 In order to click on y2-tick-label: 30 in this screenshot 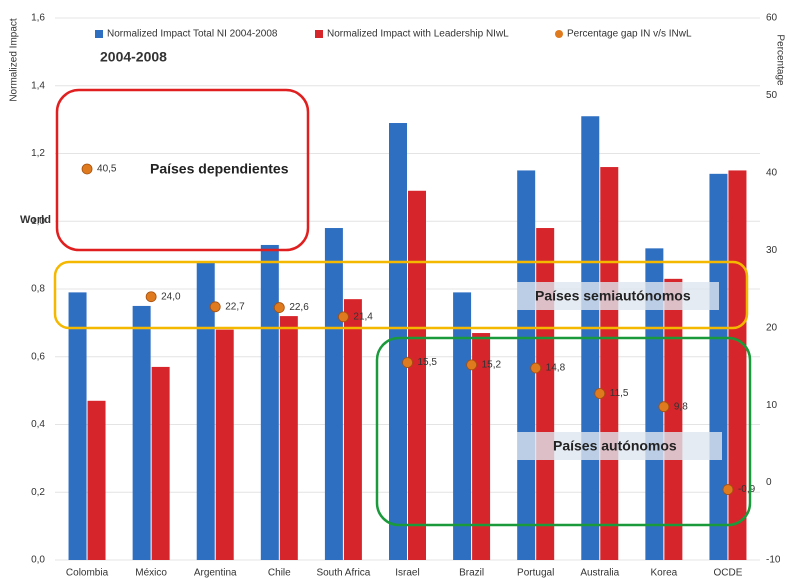, I will do `click(772, 250)`.